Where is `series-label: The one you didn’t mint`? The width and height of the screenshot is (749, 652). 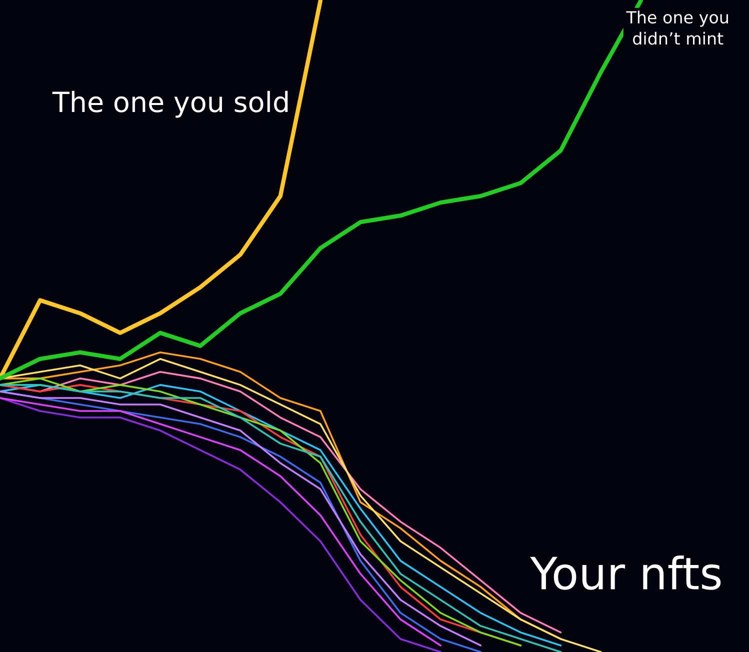 series-label: The one you didn’t mint is located at coordinates (677, 27).